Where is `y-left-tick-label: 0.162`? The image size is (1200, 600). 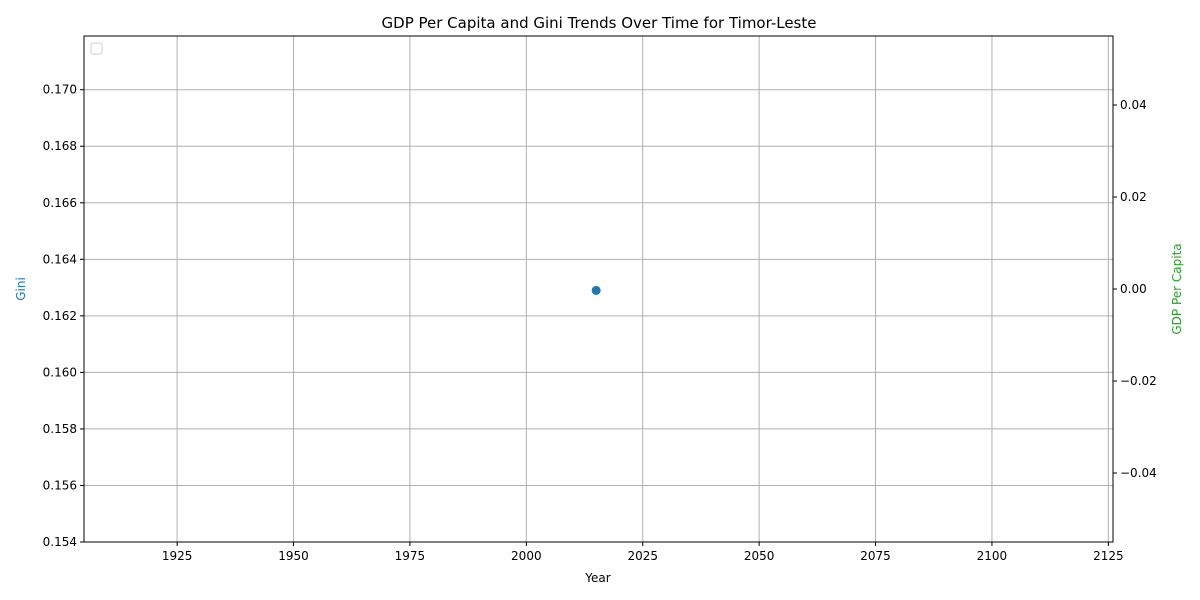
y-left-tick-label: 0.162 is located at coordinates (60, 316).